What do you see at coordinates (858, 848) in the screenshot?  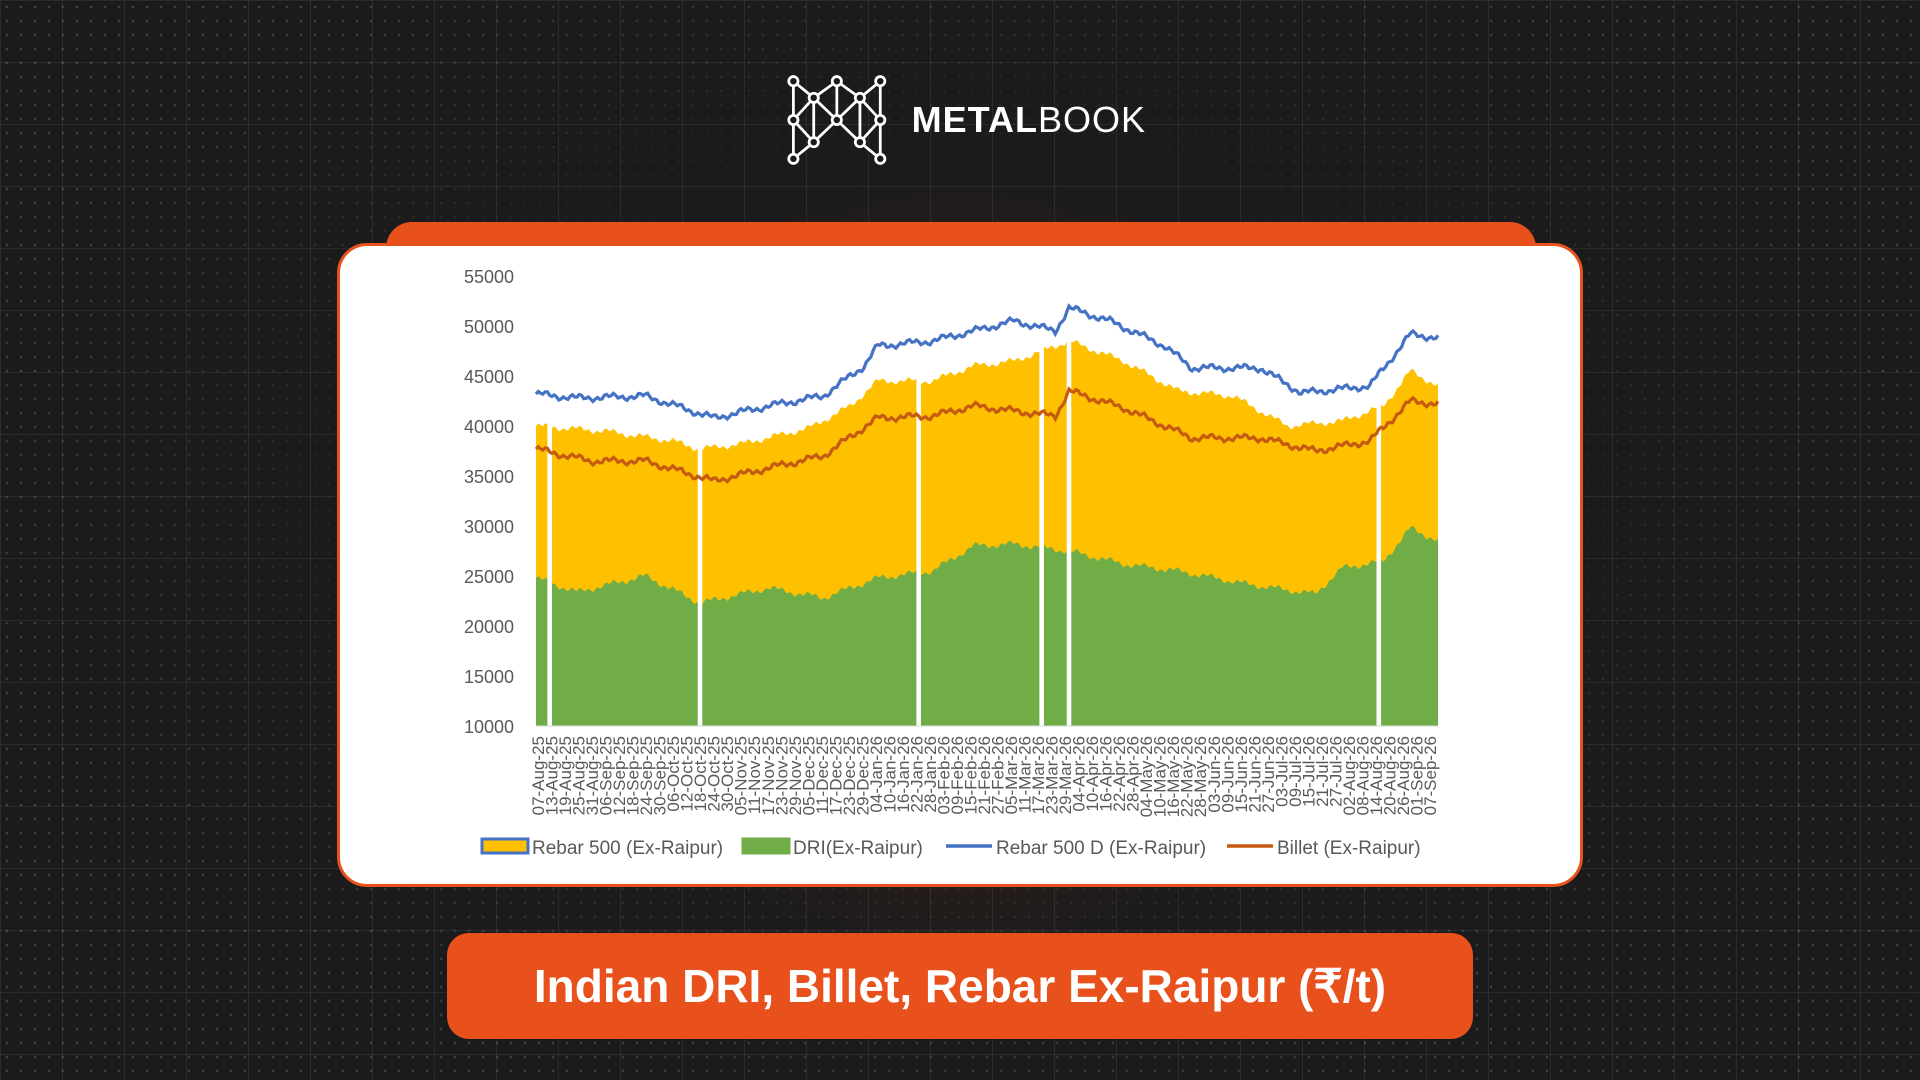 I see `legend-label: DRI(Ex-Raipur)` at bounding box center [858, 848].